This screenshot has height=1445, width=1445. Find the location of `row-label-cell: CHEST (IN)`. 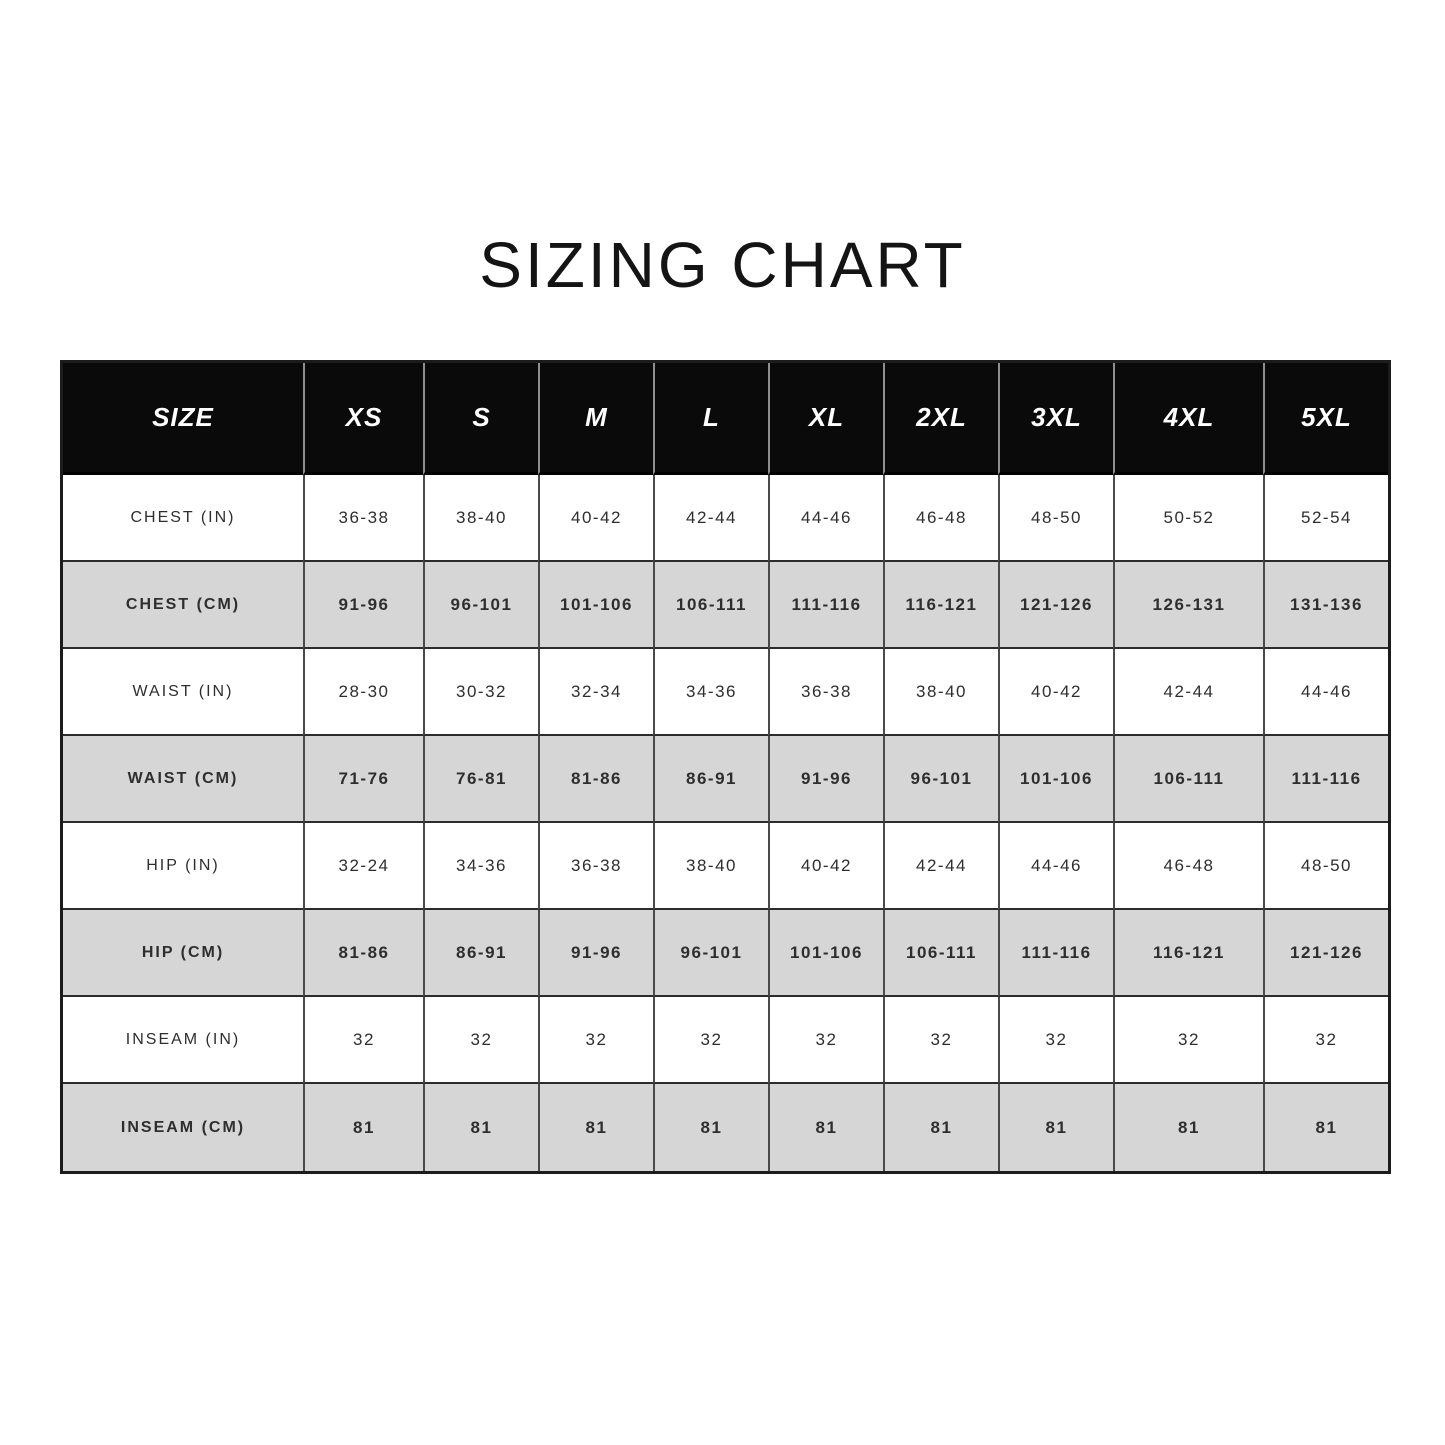

row-label-cell: CHEST (IN) is located at coordinates (183, 519).